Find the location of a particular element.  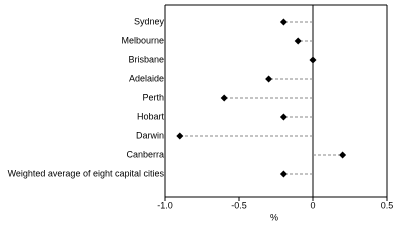

x-tick-label: -1.0 is located at coordinates (165, 205).